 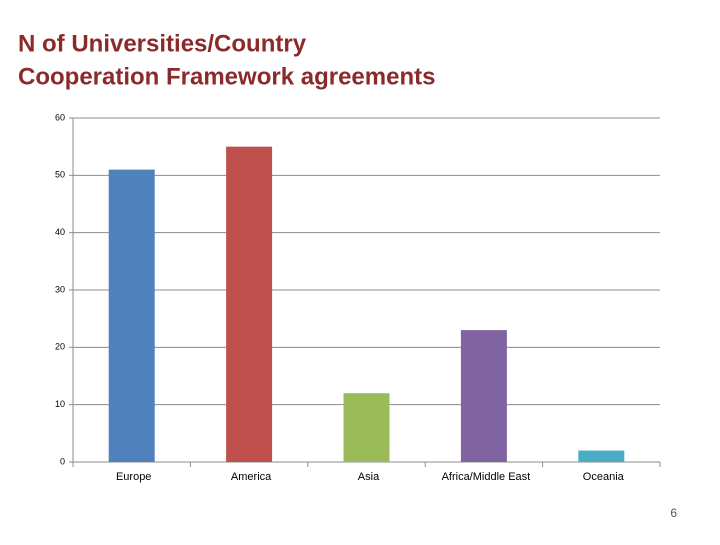 What do you see at coordinates (251, 477) in the screenshot?
I see `x-tick-label: America` at bounding box center [251, 477].